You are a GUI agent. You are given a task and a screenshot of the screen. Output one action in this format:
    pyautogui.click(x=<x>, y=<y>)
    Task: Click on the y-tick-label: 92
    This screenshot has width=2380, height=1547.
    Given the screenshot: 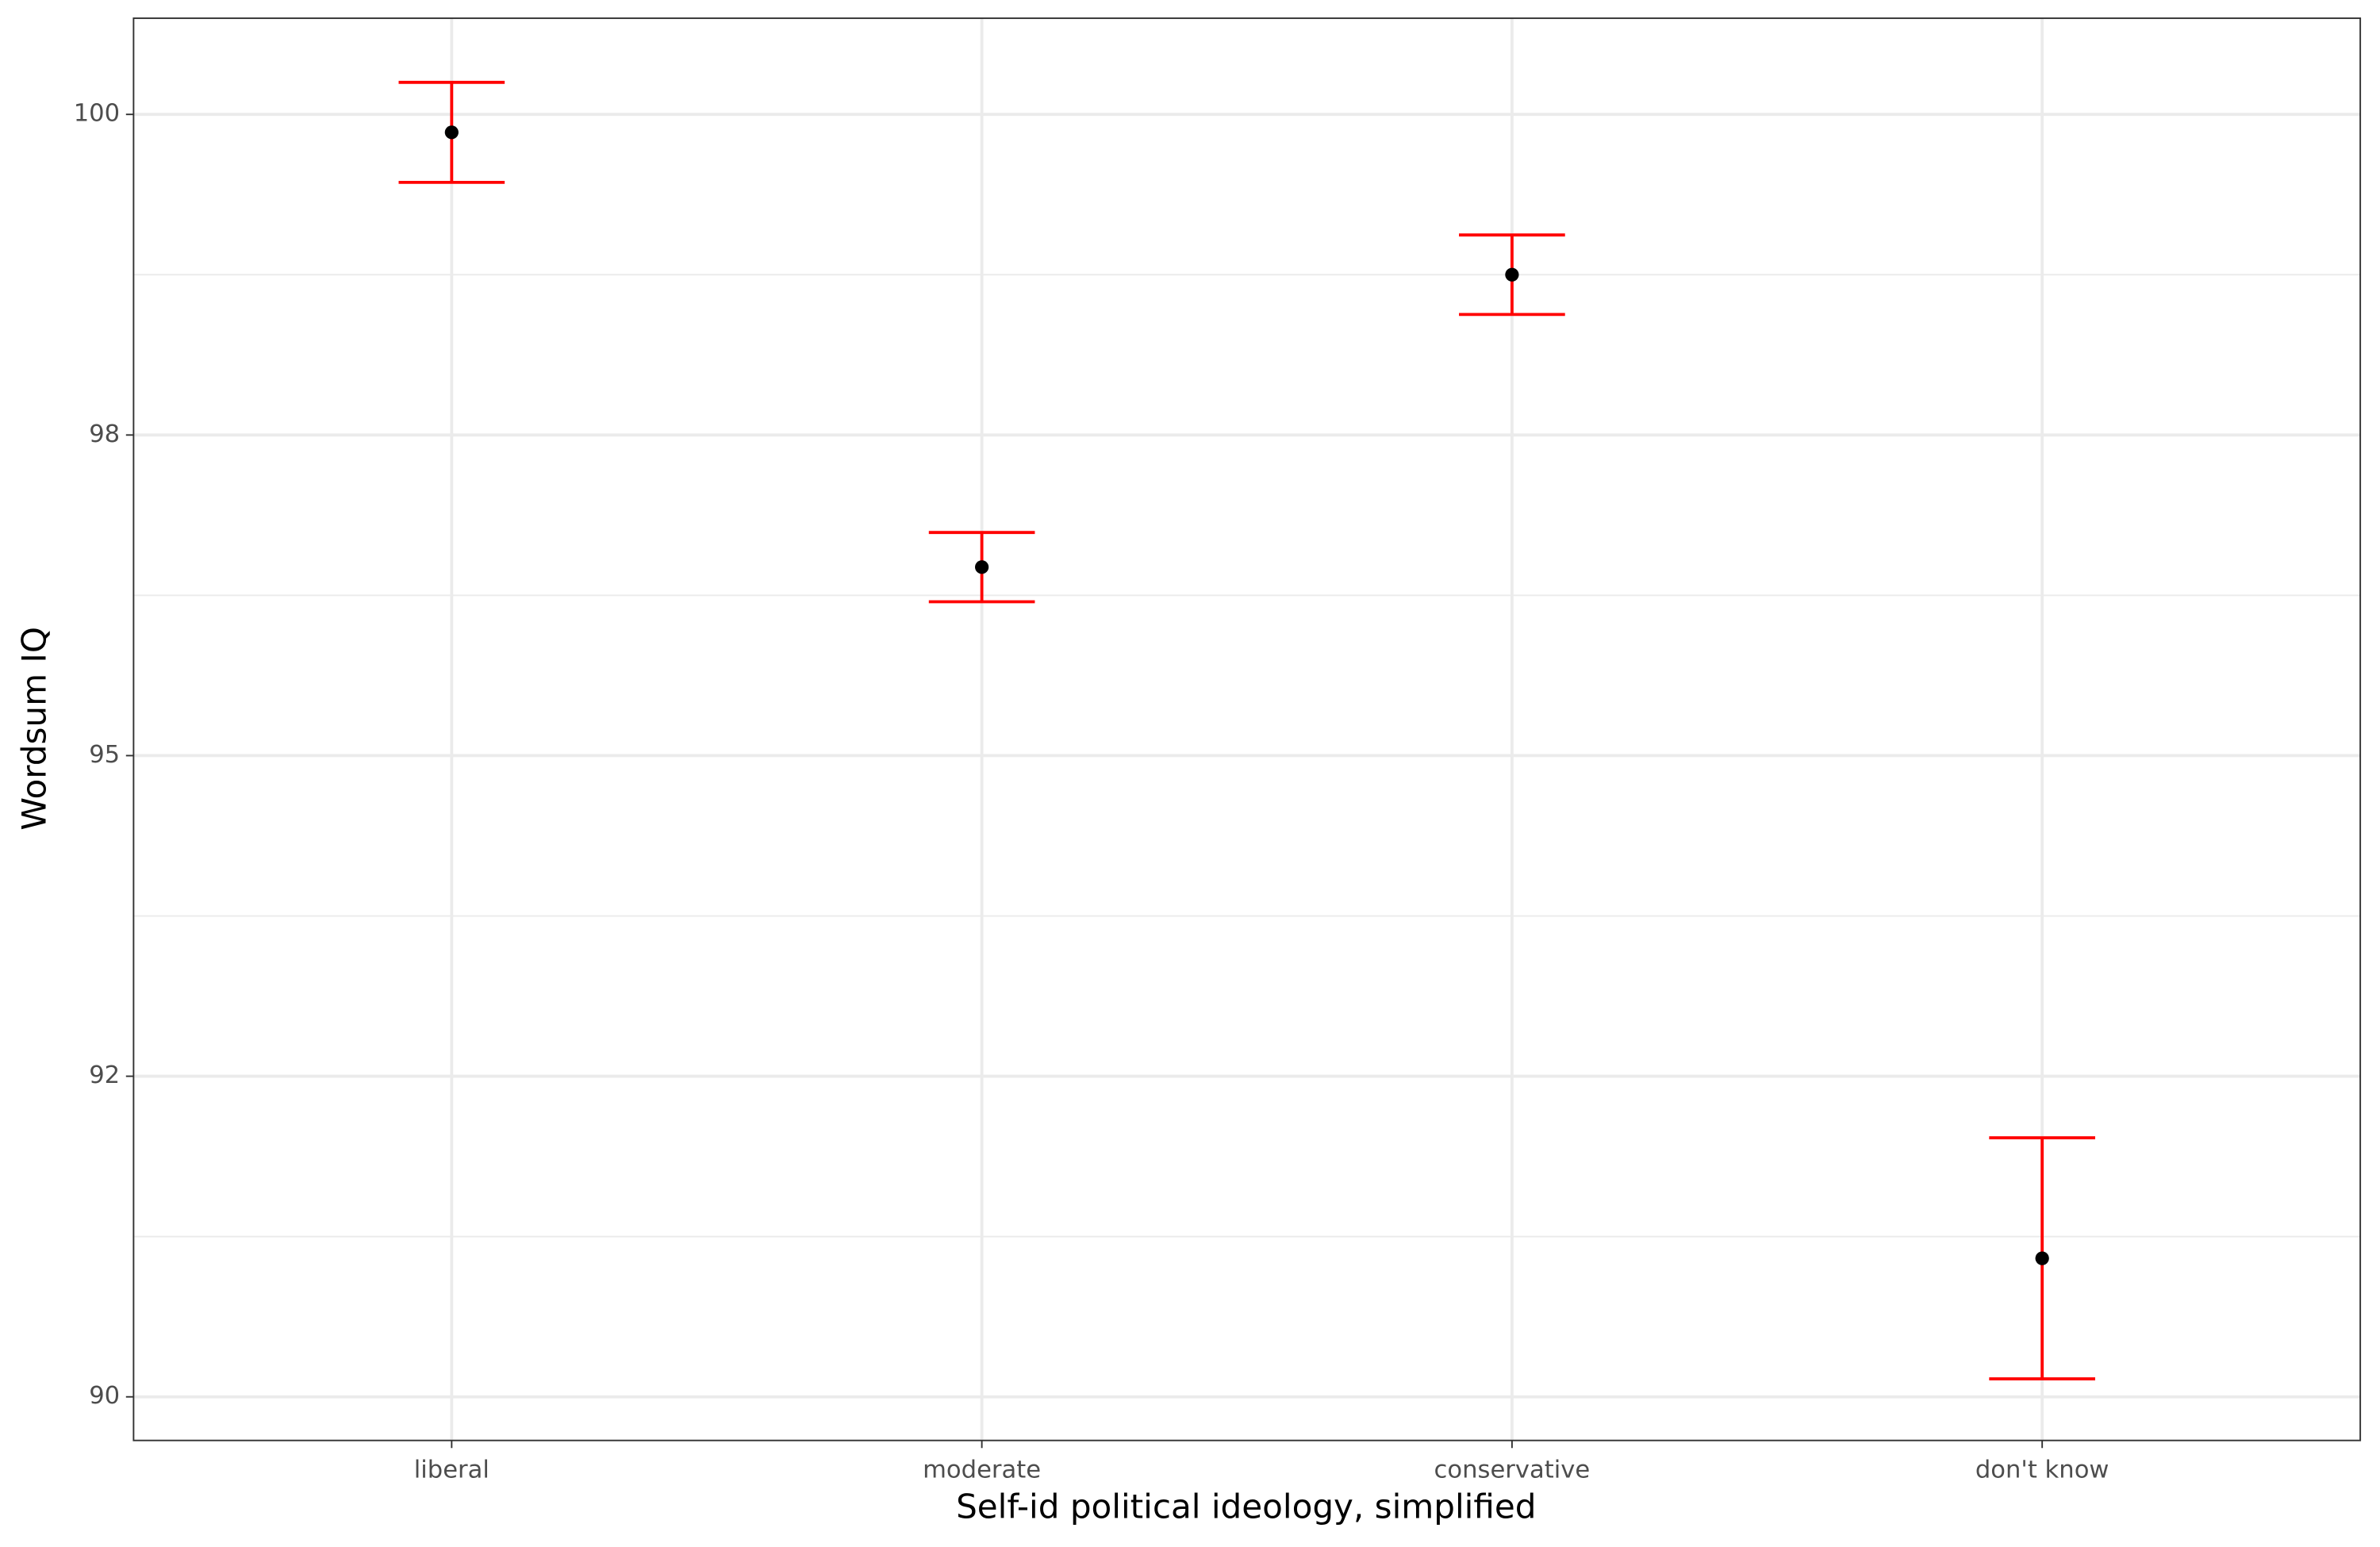 What is the action you would take?
    pyautogui.click(x=104, y=1075)
    